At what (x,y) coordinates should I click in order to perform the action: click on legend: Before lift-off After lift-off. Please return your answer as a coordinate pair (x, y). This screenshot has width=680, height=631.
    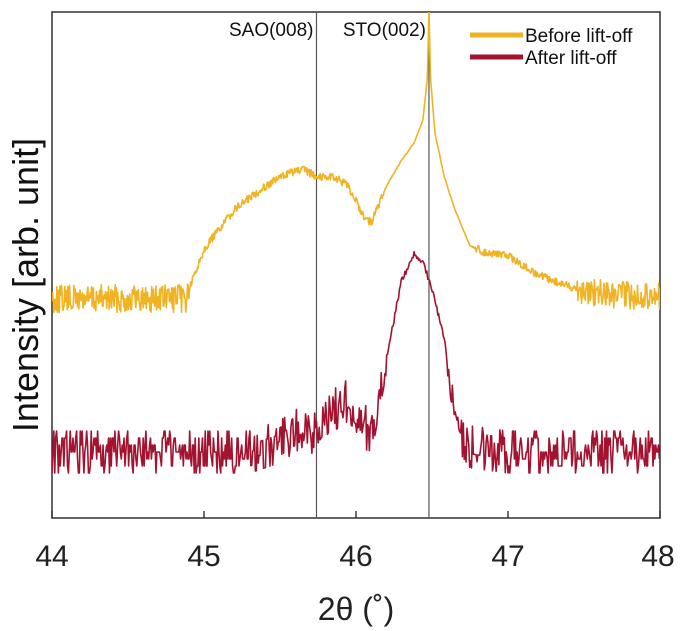
    Looking at the image, I should click on (551, 47).